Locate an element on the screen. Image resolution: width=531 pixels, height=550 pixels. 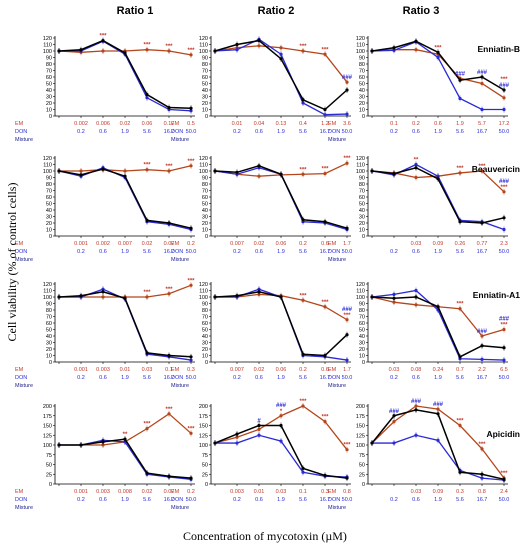
em-concentration-label: 0.06 is located at coordinates (281, 244).